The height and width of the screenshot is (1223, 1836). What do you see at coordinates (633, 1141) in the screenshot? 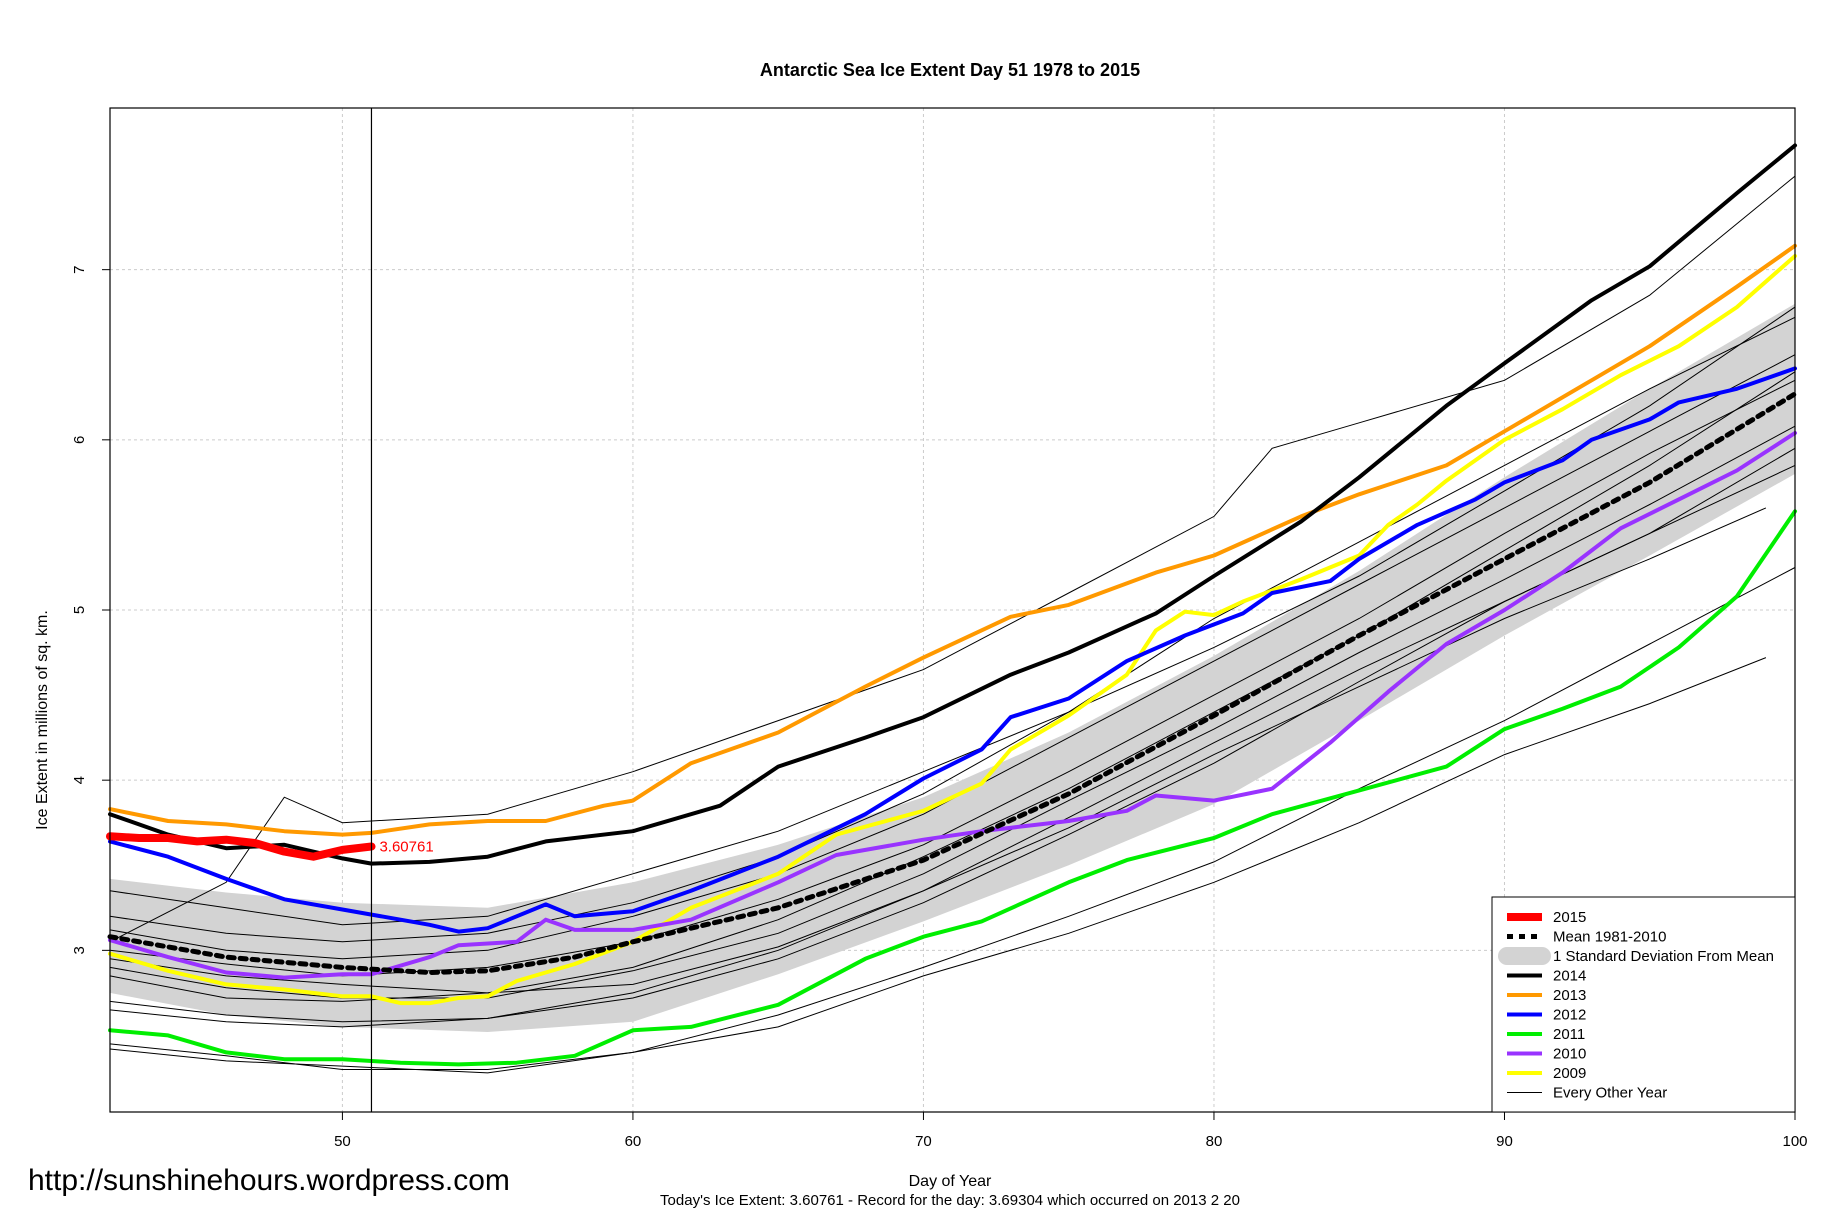
I see `x-tick-label: 60` at bounding box center [633, 1141].